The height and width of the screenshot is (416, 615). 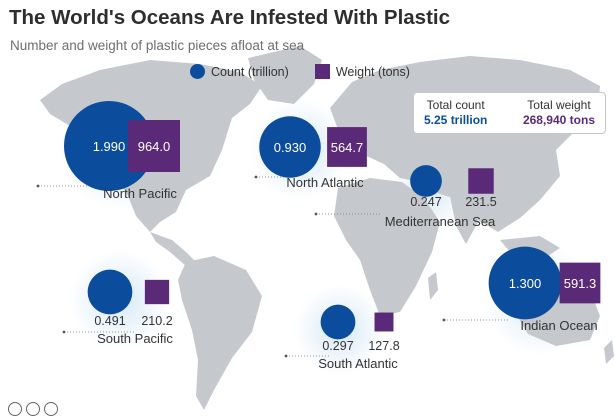 What do you see at coordinates (464, 220) in the screenshot?
I see `india-shape` at bounding box center [464, 220].